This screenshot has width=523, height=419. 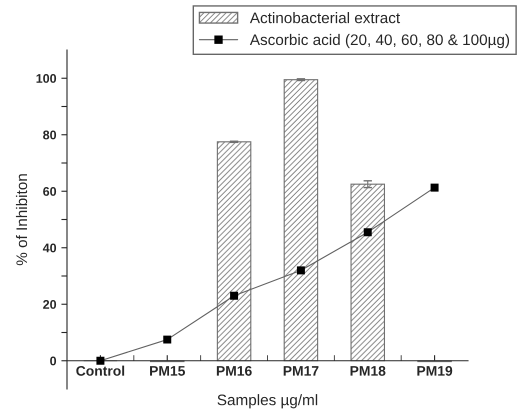 I want to click on y-axis-title: % of Inhibiton, so click(x=22, y=220).